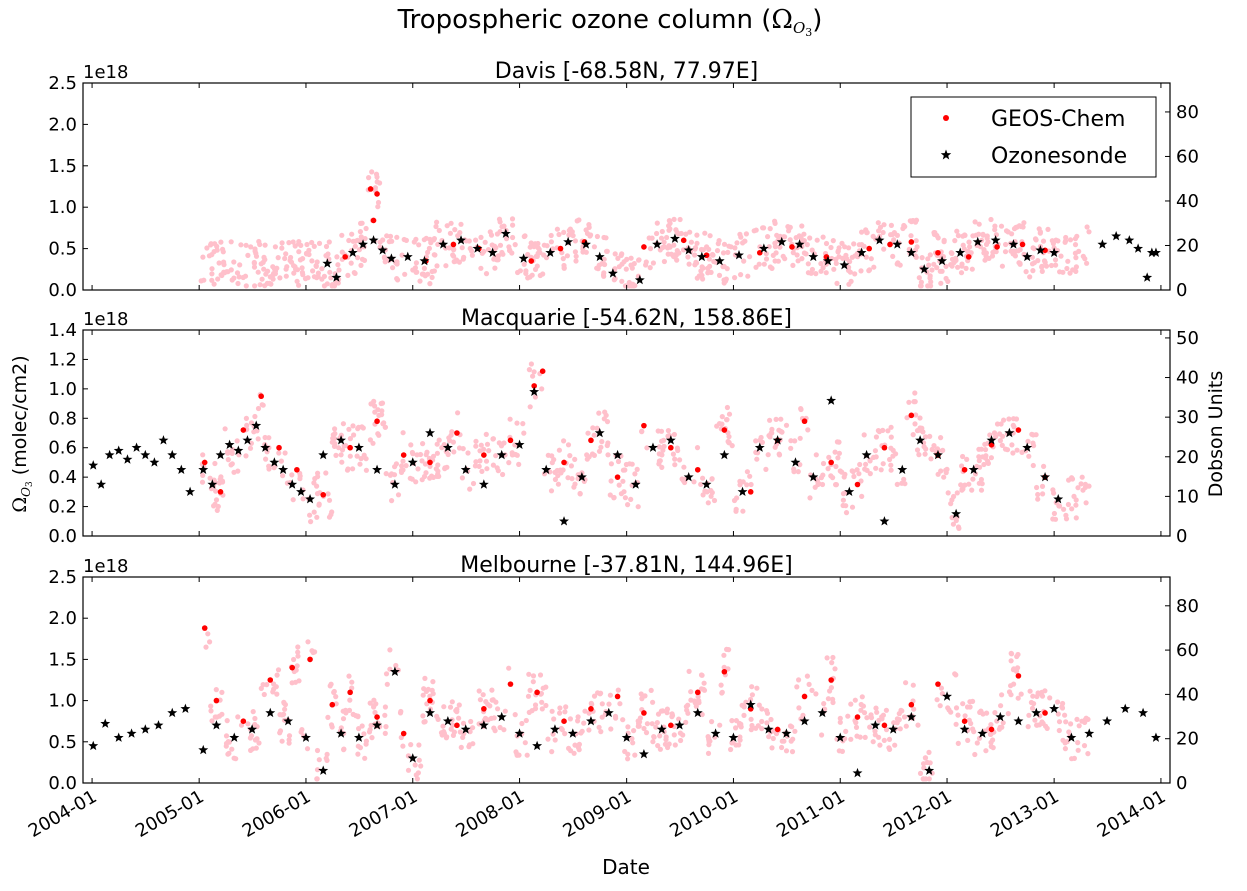 This screenshot has height=891, width=1247. Describe the element at coordinates (946, 154) in the screenshot. I see `legend-marker-ozonesonde` at that location.